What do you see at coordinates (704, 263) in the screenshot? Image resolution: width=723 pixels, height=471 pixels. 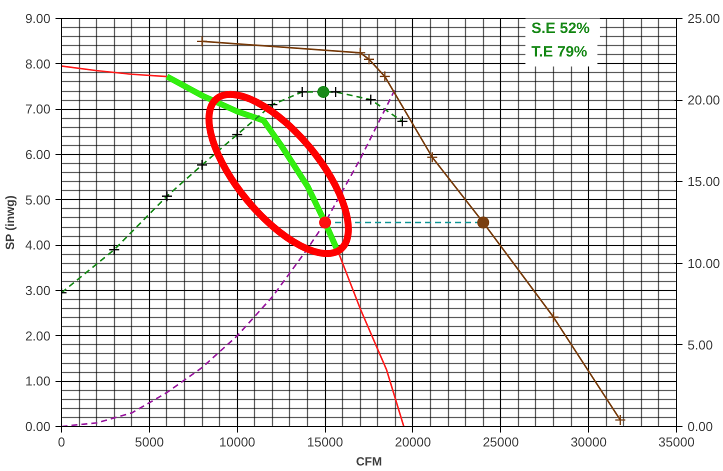 I see `y2-tick-label: 10.00` at bounding box center [704, 263].